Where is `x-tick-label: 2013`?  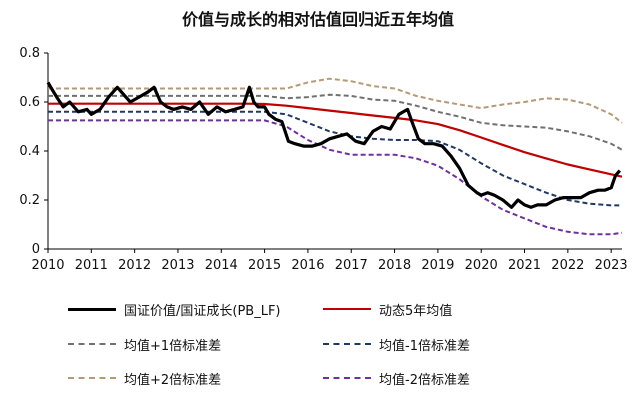 x-tick-label: 2013 is located at coordinates (177, 265).